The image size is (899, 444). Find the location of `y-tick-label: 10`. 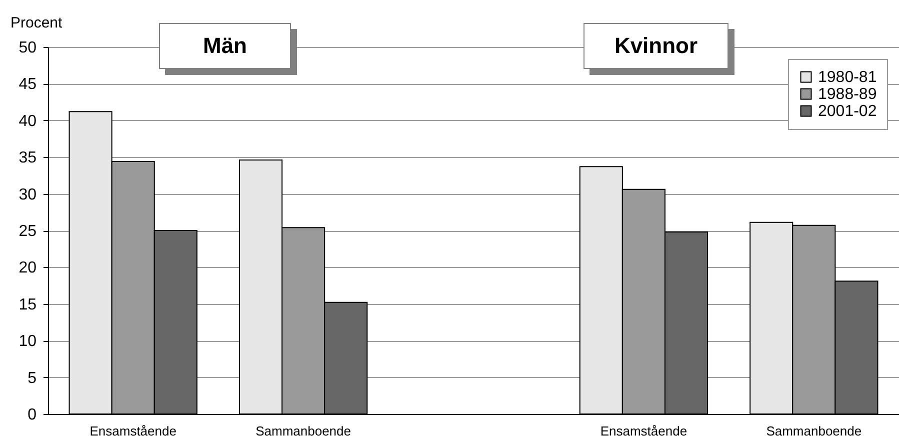

y-tick-label: 10 is located at coordinates (27, 341).